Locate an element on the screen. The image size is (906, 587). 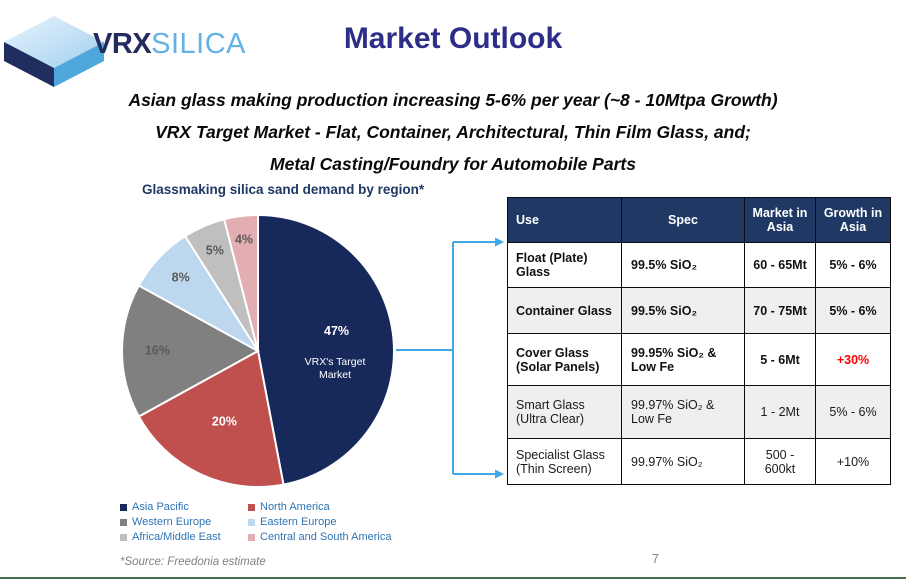
pie-annotation: VRX's Target Market is located at coordinates (335, 368).